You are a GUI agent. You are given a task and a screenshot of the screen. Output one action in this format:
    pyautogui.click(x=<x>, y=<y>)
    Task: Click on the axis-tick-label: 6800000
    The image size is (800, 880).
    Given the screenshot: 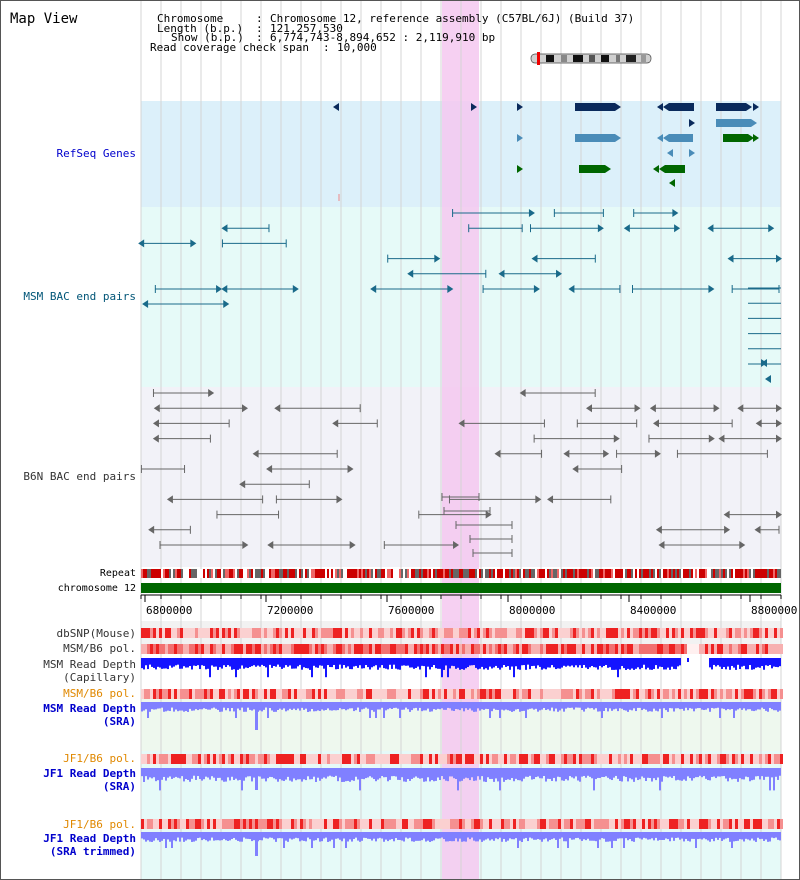 What is the action you would take?
    pyautogui.click(x=169, y=610)
    